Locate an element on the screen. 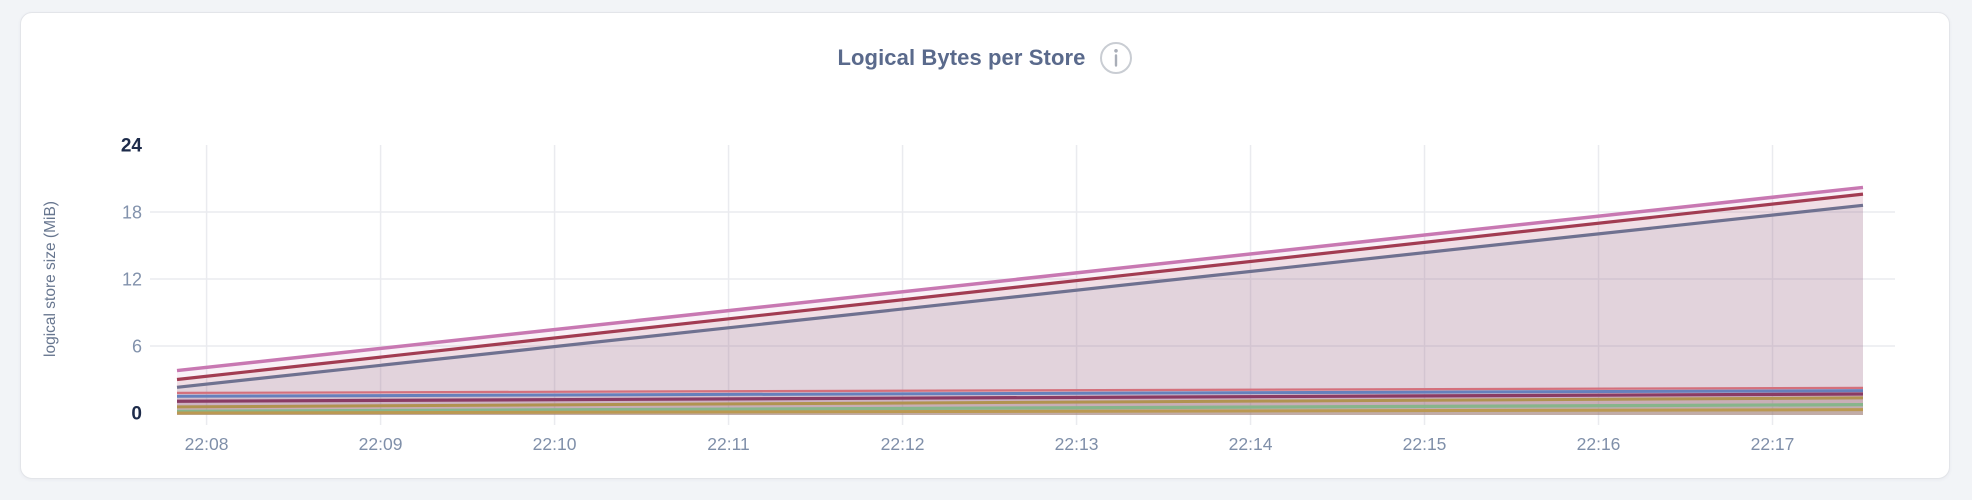 The width and height of the screenshot is (1972, 500). chart-title: Logical Bytes per Store is located at coordinates (961, 57).